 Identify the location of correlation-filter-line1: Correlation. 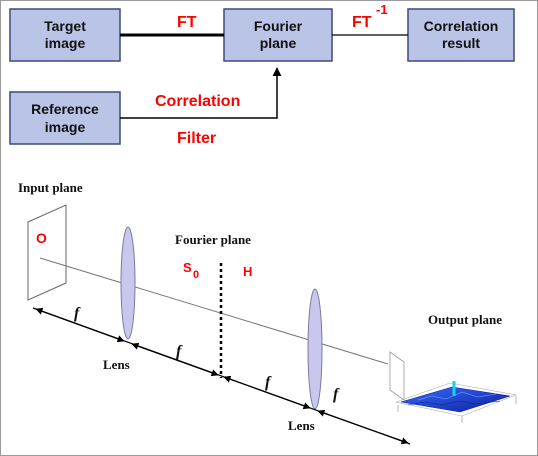
(197, 101).